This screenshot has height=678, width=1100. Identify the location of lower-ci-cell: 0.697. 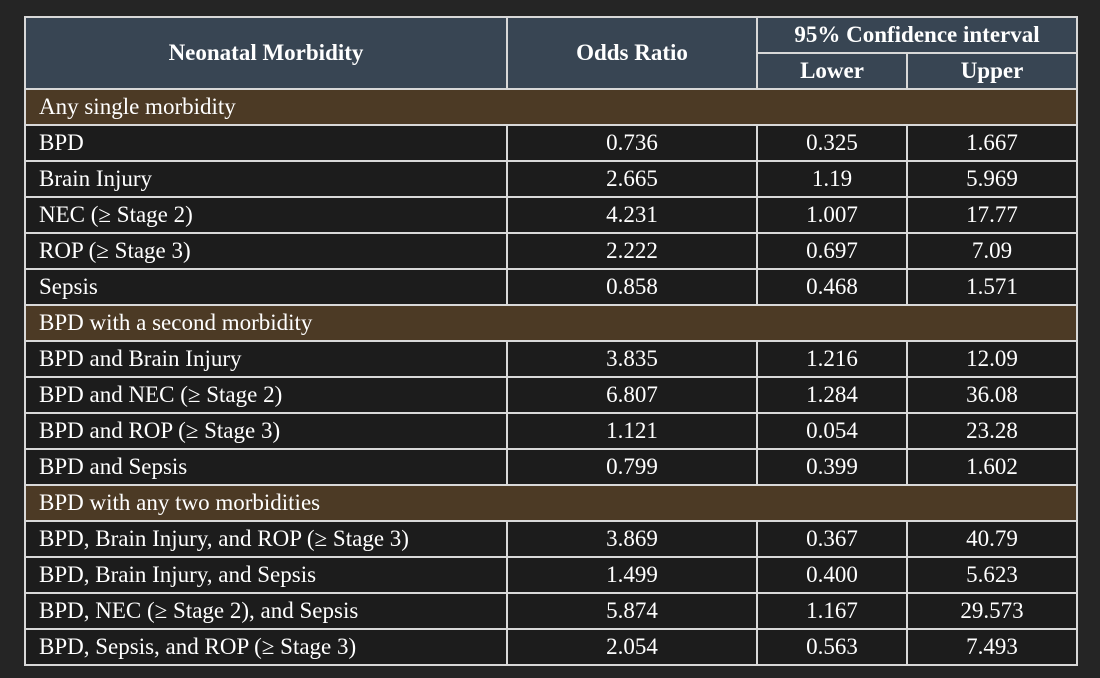
(832, 251).